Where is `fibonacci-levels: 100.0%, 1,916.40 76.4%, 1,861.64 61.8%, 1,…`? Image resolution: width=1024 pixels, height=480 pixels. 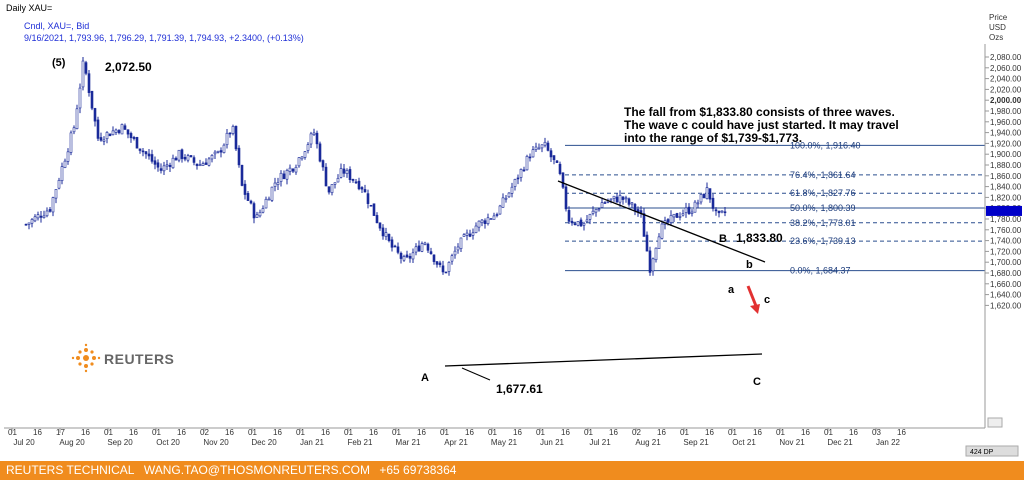
fibonacci-levels: 100.0%, 1,916.40 76.4%, 1,861.64 61.8%, 1,… is located at coordinates (775, 208).